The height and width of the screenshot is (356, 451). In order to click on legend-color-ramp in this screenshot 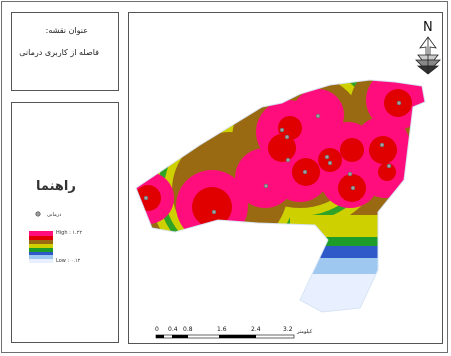, I will do `click(41, 247)`.